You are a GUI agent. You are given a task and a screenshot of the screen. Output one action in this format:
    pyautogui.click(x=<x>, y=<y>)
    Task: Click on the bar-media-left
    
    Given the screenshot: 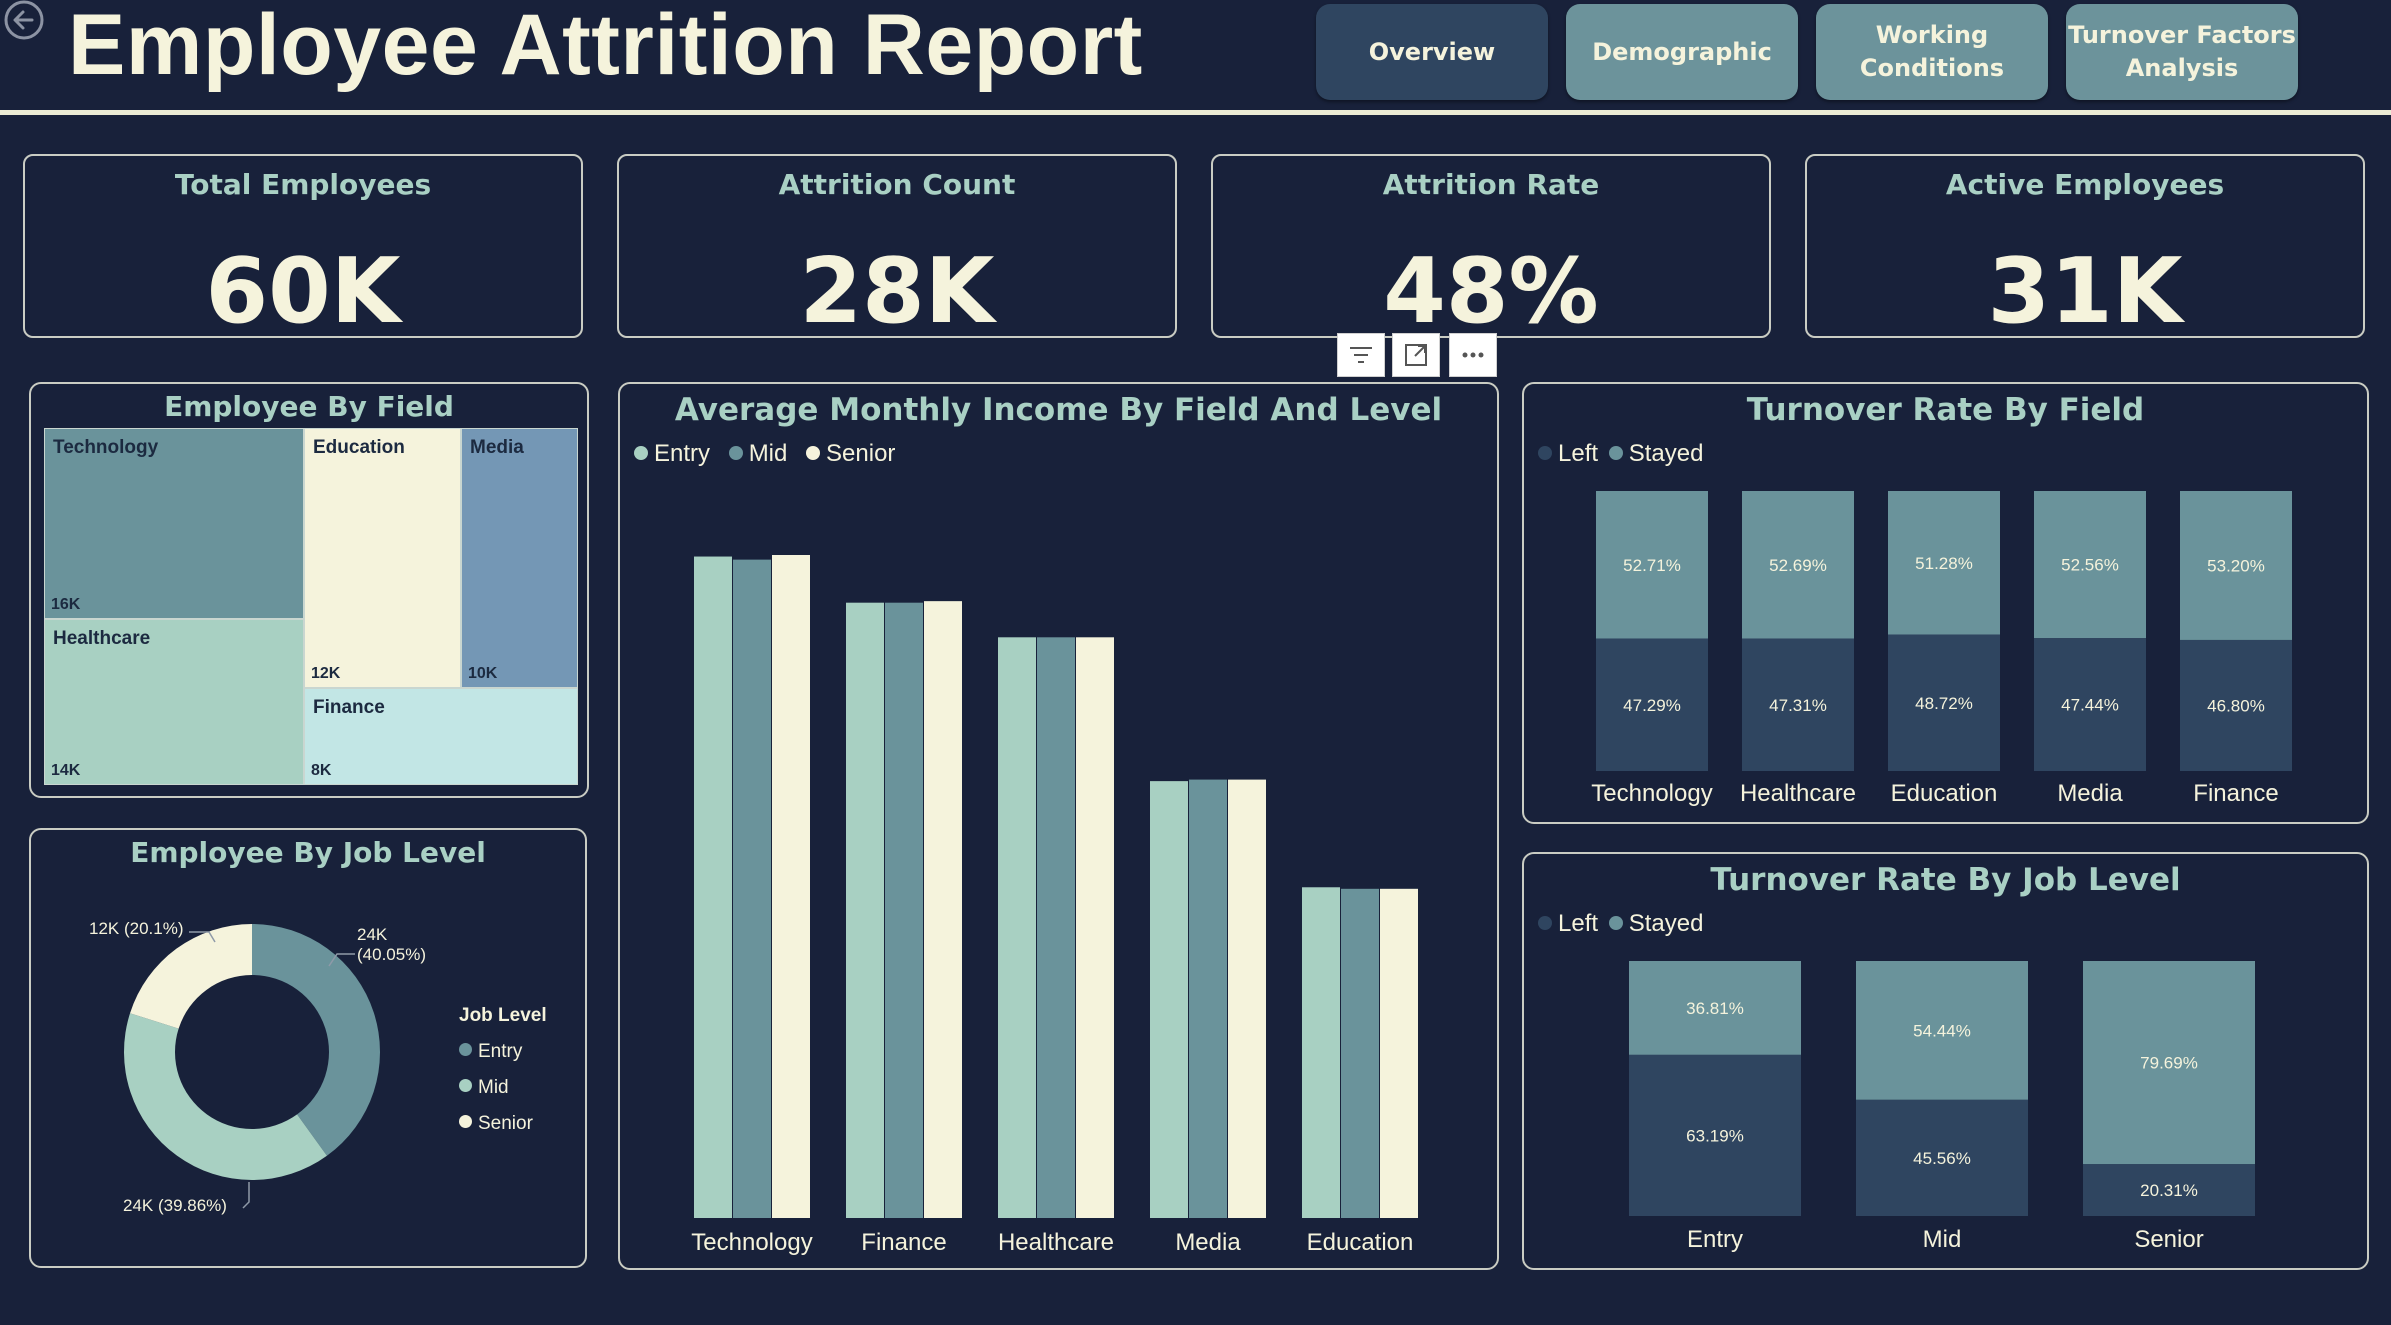 What is the action you would take?
    pyautogui.click(x=2090, y=704)
    